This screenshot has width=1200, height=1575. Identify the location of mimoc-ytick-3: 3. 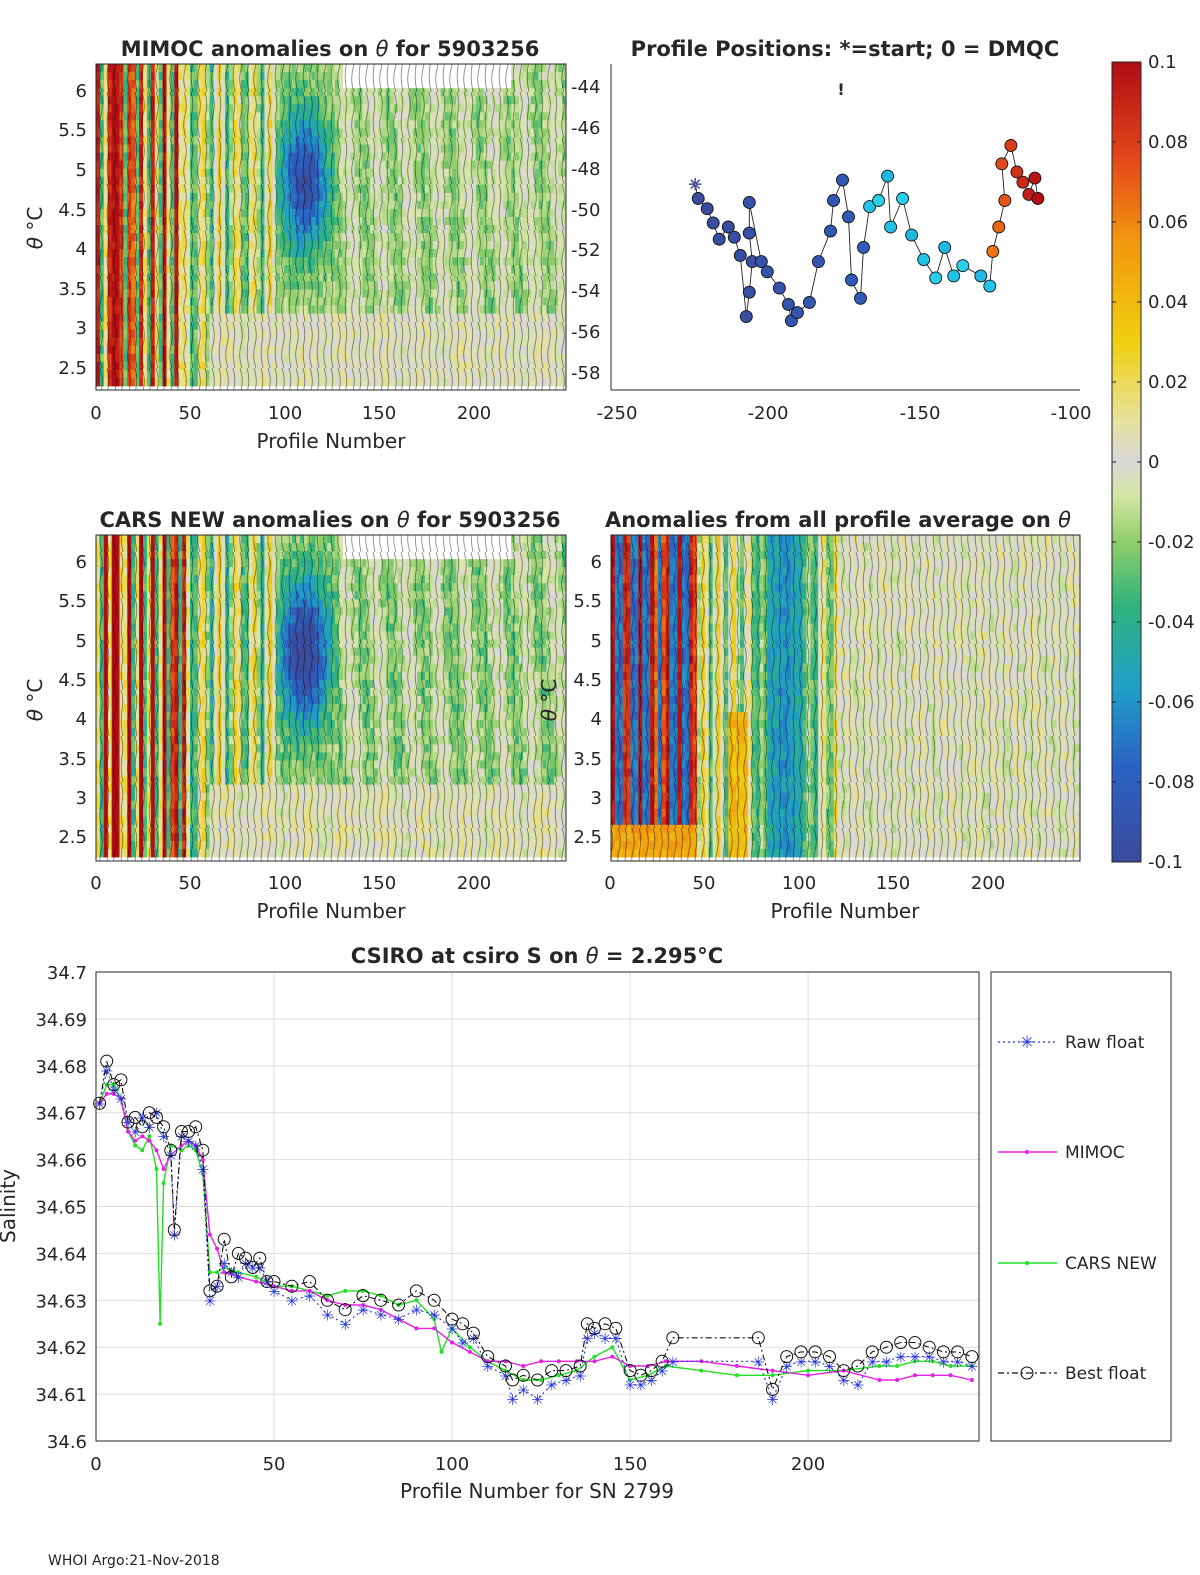
(81, 328).